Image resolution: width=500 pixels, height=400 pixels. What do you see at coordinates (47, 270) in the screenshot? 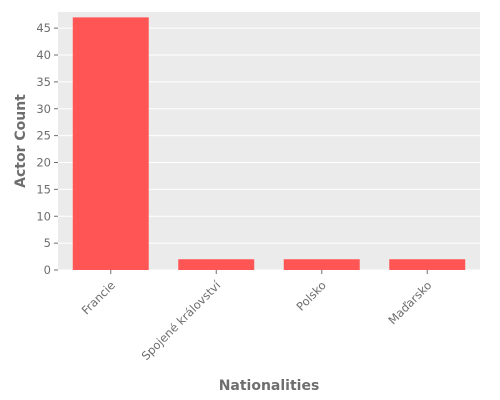
I see `y-tick-label-0: 0` at bounding box center [47, 270].